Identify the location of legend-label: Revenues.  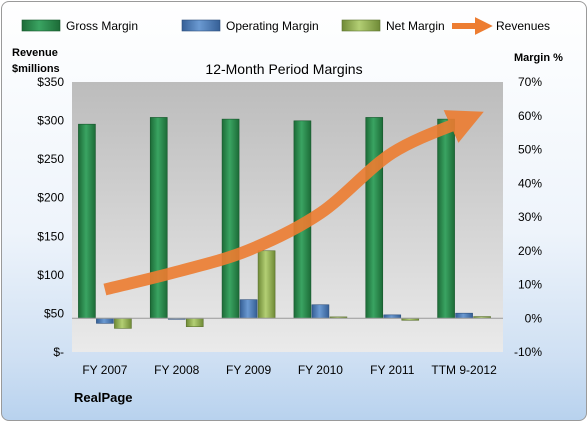
(523, 26).